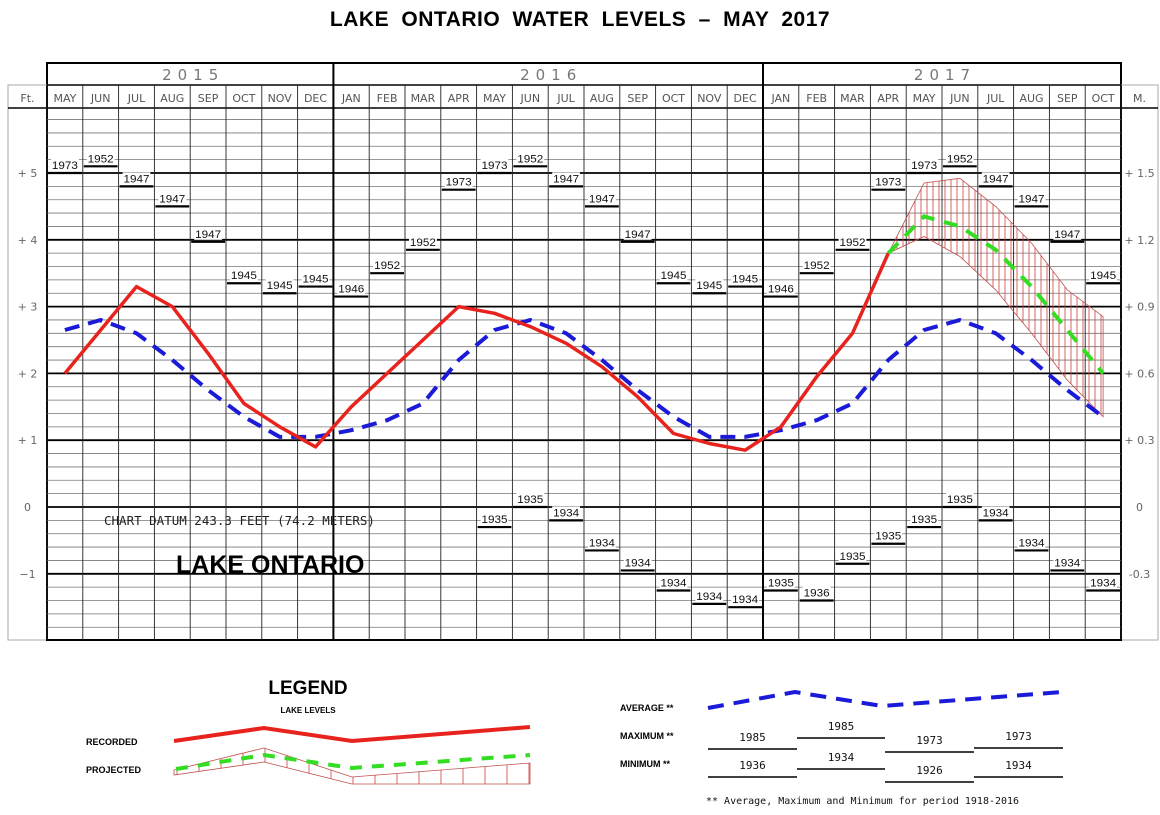  Describe the element at coordinates (351, 290) in the screenshot. I see `max-record-marker: 1946` at that location.